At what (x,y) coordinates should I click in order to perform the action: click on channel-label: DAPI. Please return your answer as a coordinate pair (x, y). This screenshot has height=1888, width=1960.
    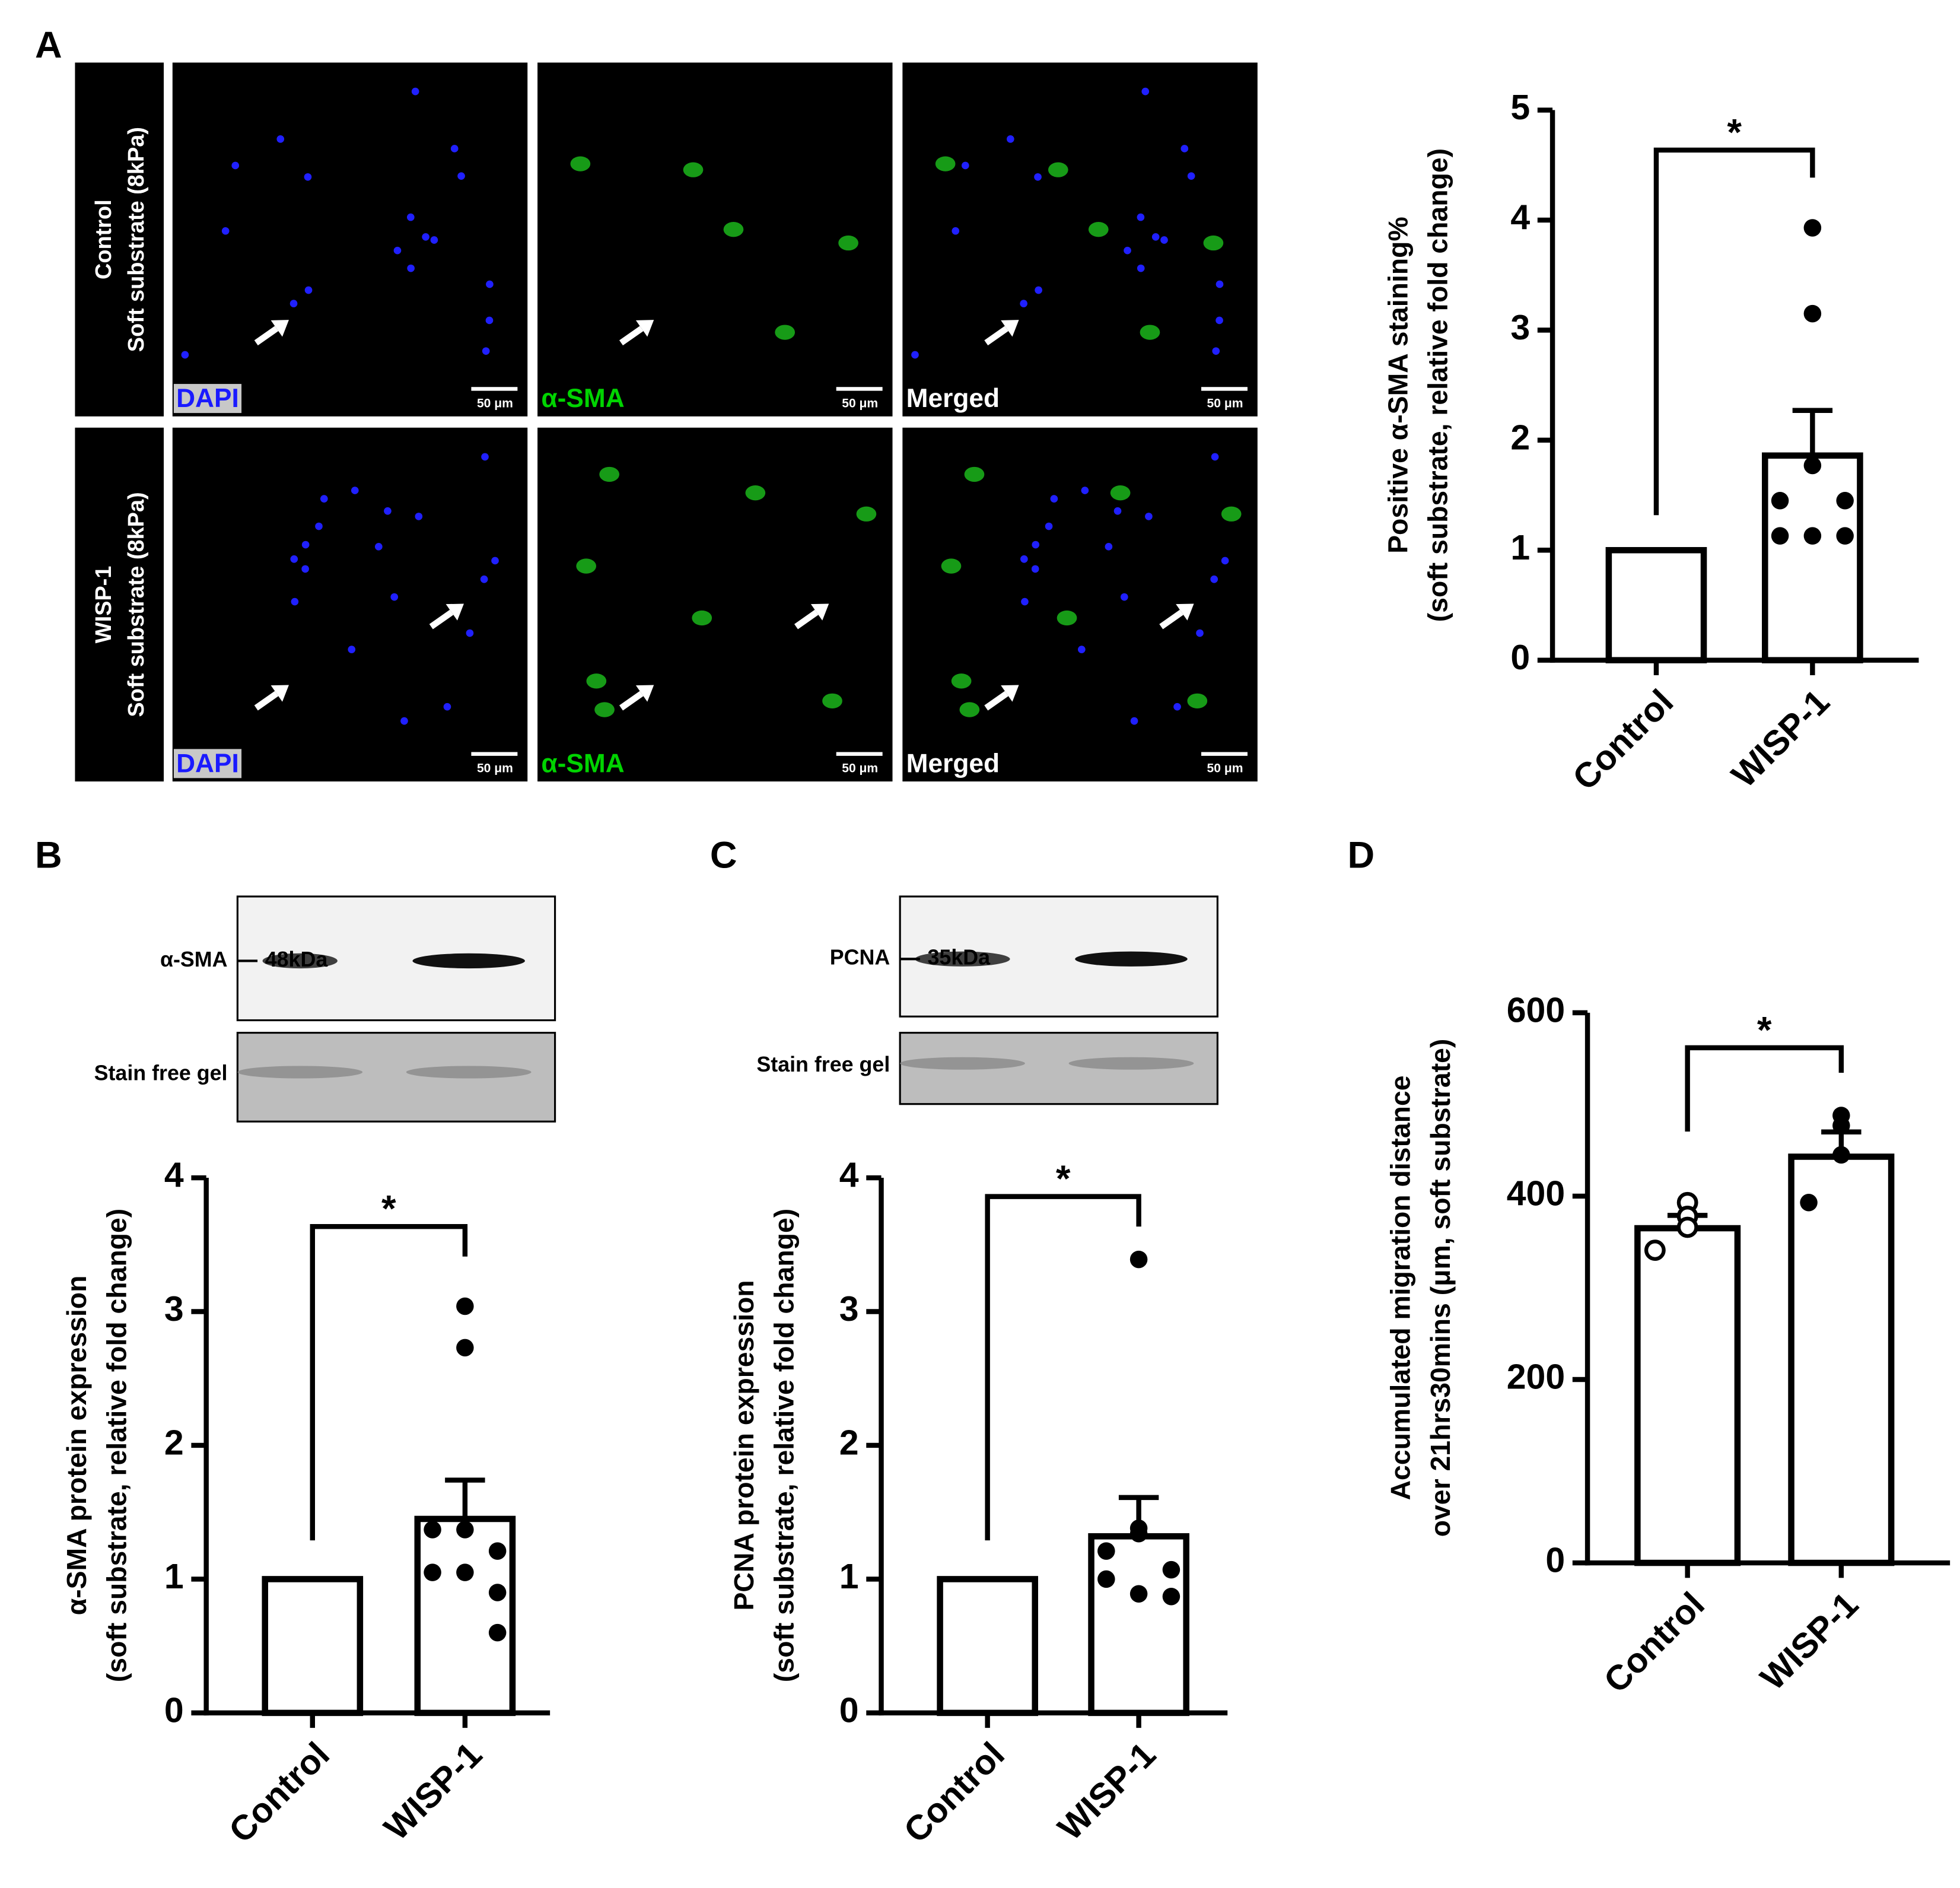
    Looking at the image, I should click on (207, 398).